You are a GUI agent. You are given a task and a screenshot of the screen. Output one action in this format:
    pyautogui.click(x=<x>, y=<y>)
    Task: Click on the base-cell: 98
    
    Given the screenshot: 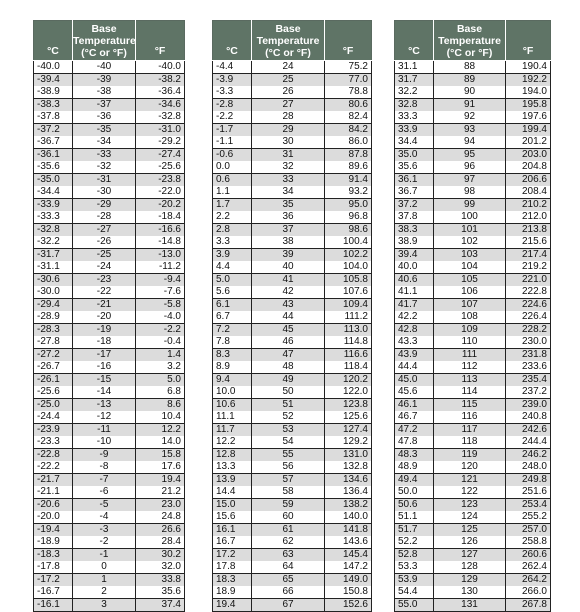 What is the action you would take?
    pyautogui.click(x=469, y=192)
    